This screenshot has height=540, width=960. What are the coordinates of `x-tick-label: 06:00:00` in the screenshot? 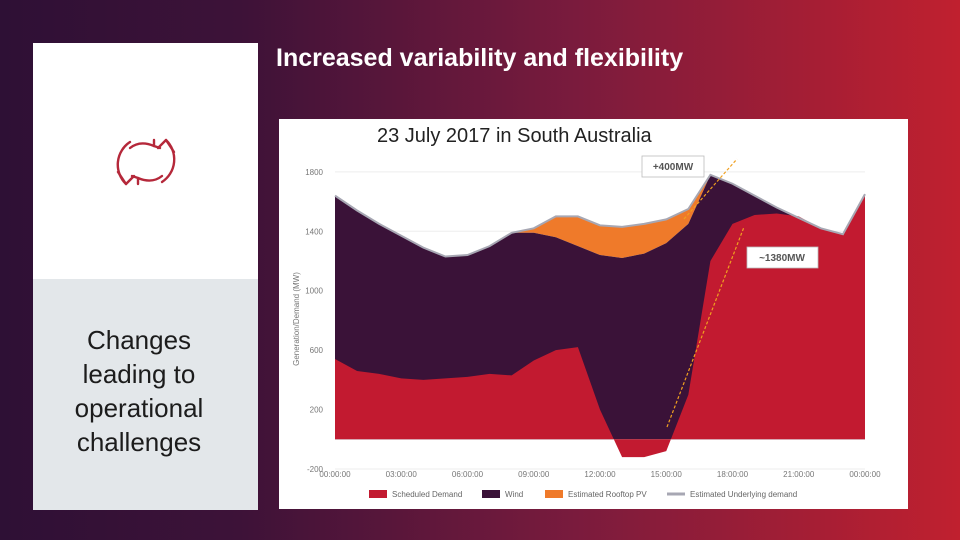 It's located at (468, 474).